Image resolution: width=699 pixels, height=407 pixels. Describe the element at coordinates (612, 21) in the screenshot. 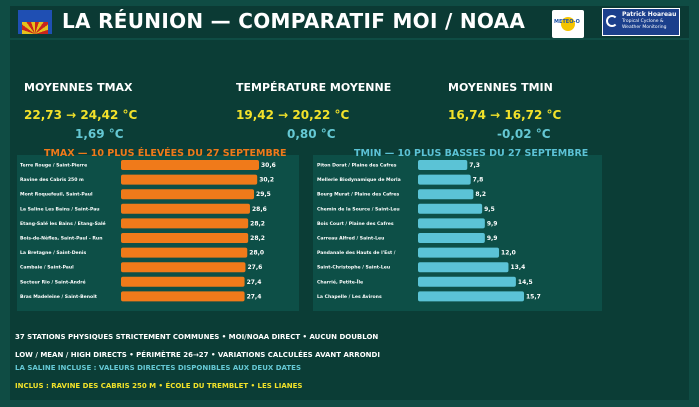

I see `cyclone-icon` at that location.